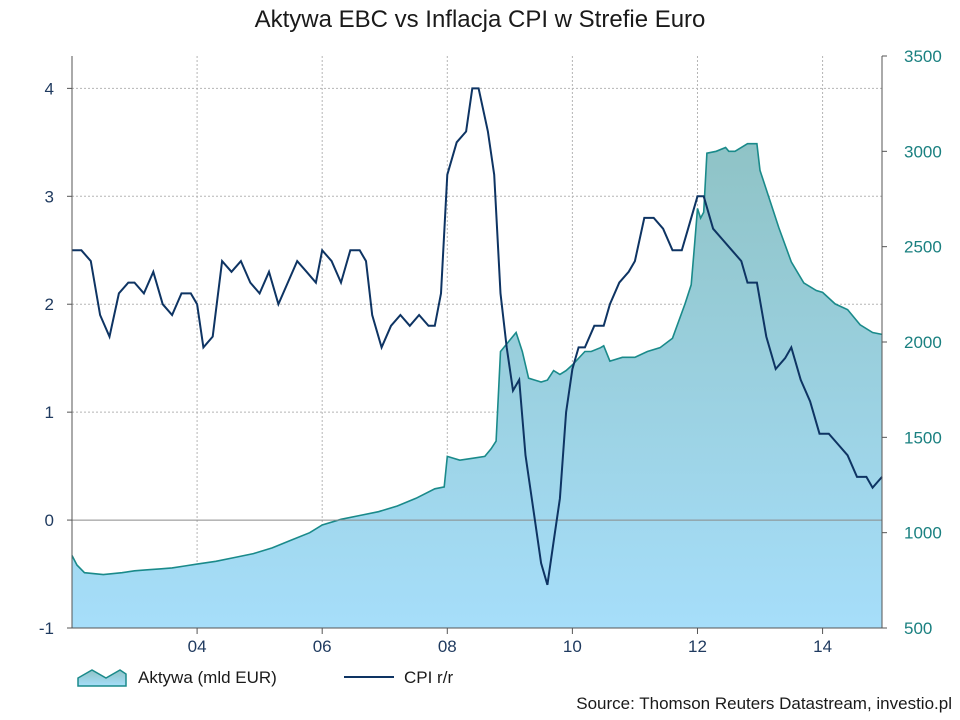 This screenshot has height=720, width=960. I want to click on left-axis-tick-label: 2, so click(49, 304).